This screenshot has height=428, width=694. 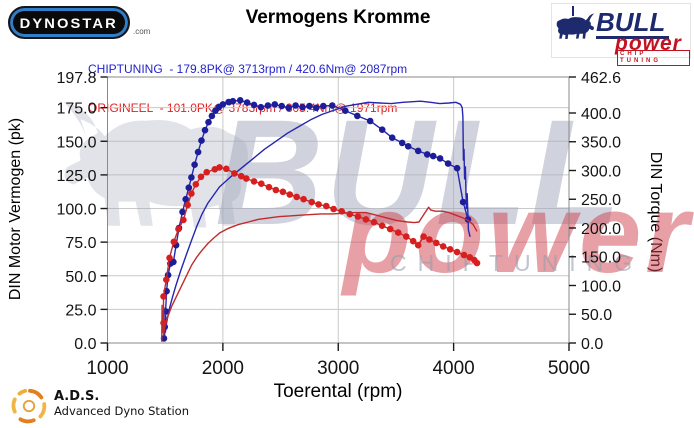 I want to click on bullpower-logo: BULL power CHIP TUNING, so click(x=621, y=34).